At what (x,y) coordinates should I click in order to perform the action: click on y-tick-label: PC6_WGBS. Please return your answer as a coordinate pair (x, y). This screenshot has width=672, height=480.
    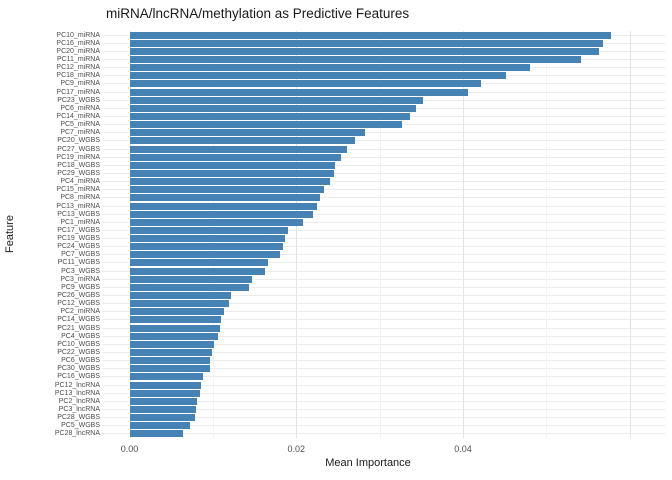
    Looking at the image, I should click on (80, 361).